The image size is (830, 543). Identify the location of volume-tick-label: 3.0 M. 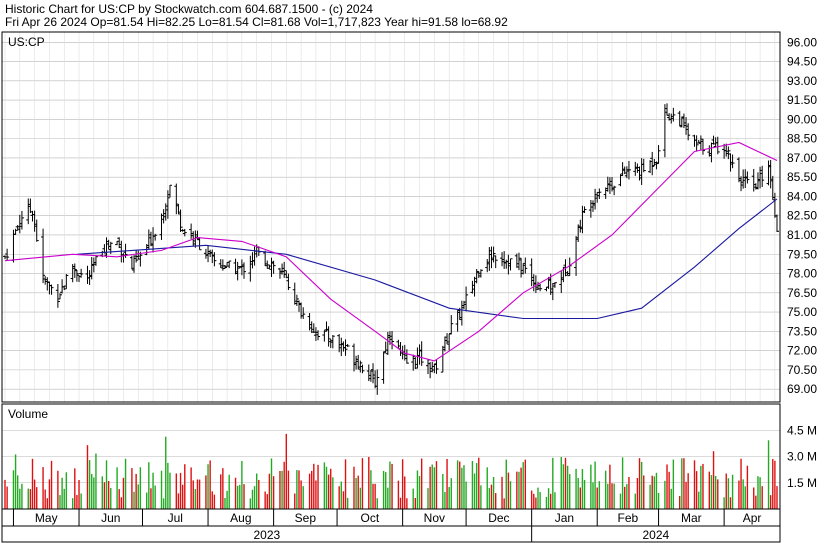
(802, 457).